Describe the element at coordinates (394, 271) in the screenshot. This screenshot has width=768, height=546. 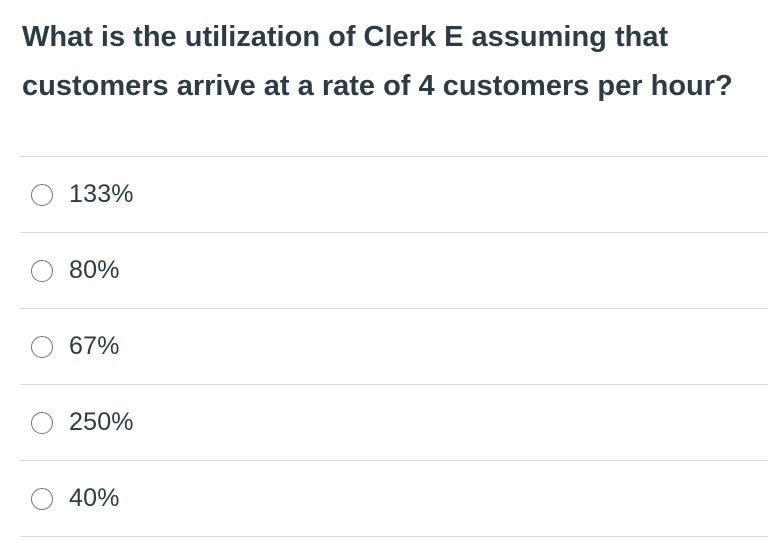
I see `answer-option-2: 80%` at that location.